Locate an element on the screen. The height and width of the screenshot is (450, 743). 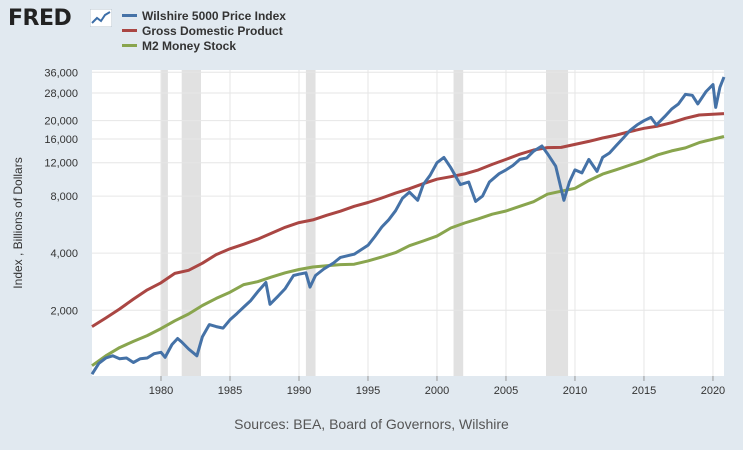
x-tick-label-6: 2010 is located at coordinates (575, 391).